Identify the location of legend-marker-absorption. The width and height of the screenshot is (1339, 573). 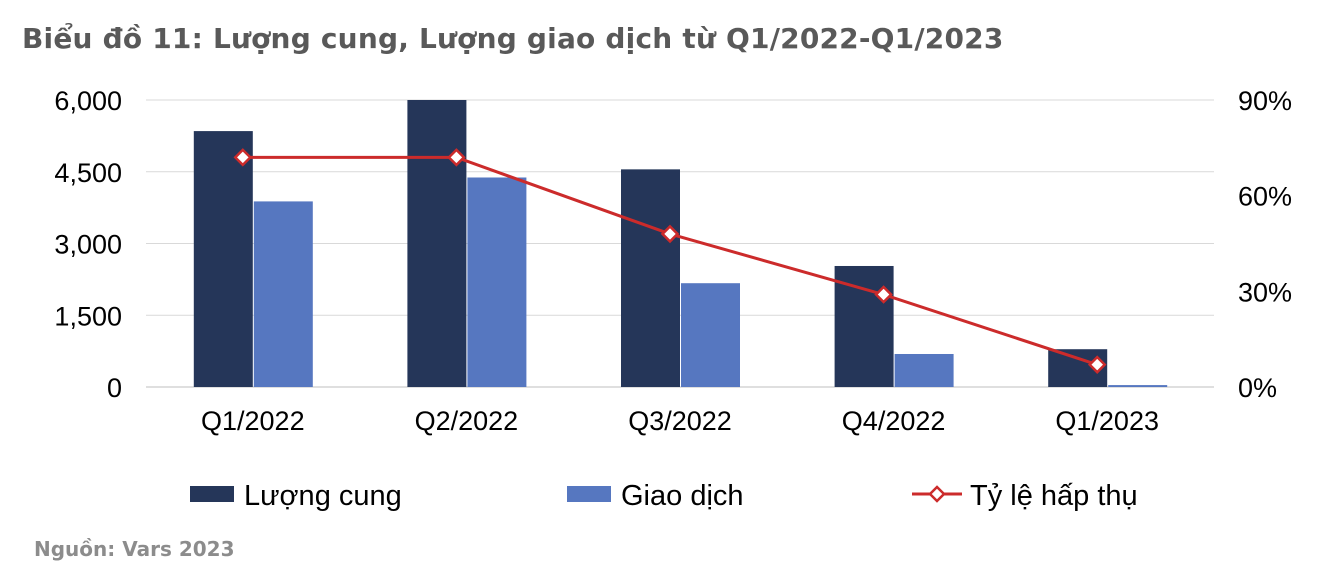
(937, 494).